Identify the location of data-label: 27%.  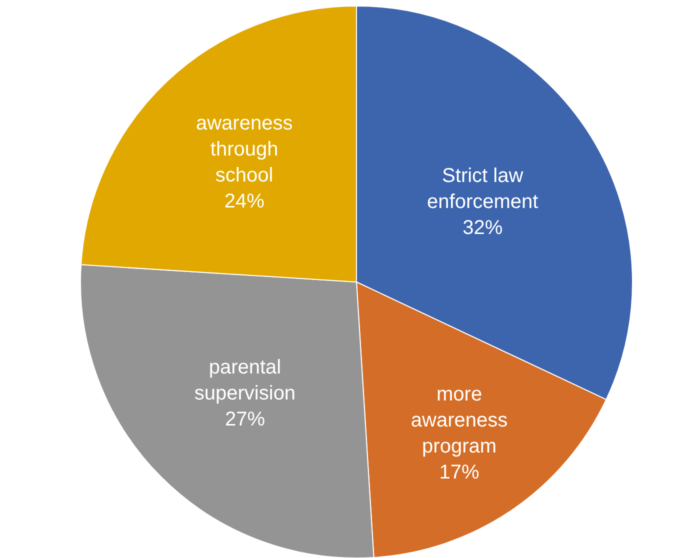
(245, 419).